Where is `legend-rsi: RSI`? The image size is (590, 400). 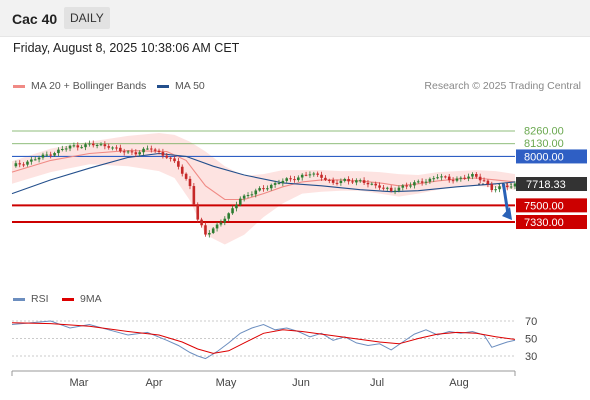
legend-rsi: RSI is located at coordinates (31, 299).